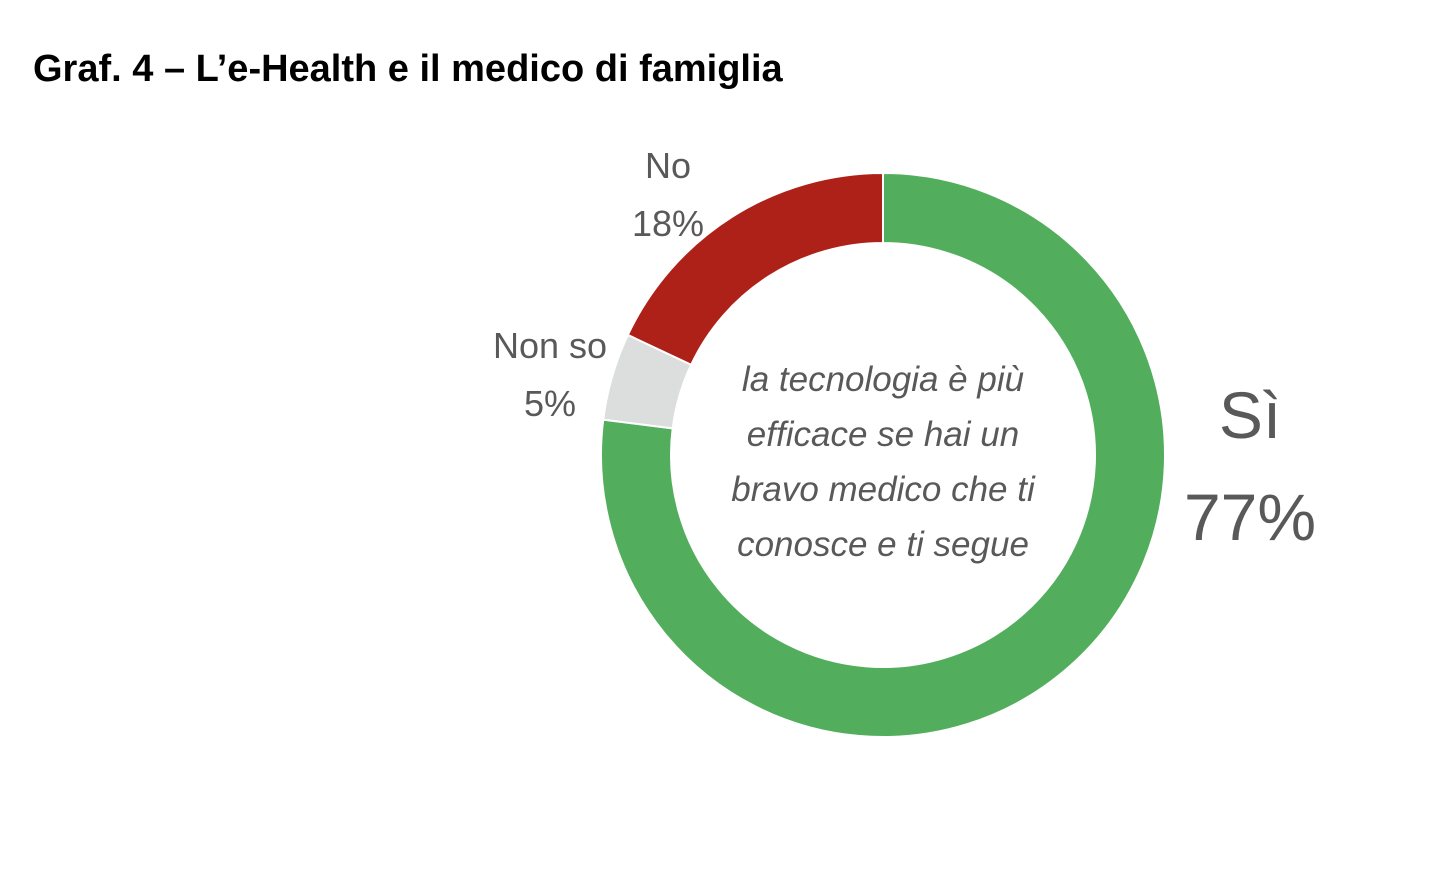 This screenshot has width=1442, height=874. Describe the element at coordinates (1250, 415) in the screenshot. I see `slice-label: Sì` at that location.